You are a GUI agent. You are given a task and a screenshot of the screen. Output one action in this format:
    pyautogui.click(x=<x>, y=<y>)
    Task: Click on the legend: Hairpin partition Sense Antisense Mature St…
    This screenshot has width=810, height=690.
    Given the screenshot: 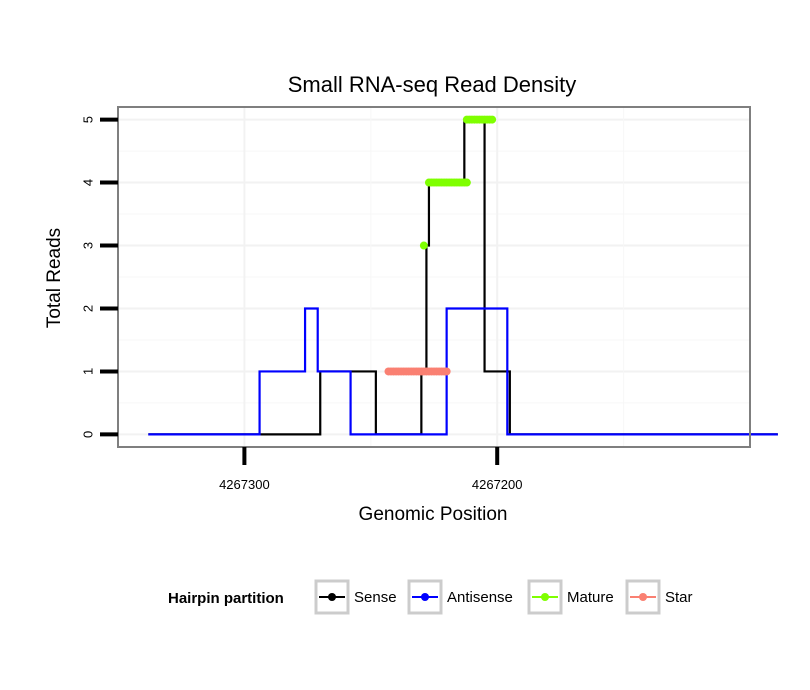 What is the action you would take?
    pyautogui.click(x=430, y=597)
    